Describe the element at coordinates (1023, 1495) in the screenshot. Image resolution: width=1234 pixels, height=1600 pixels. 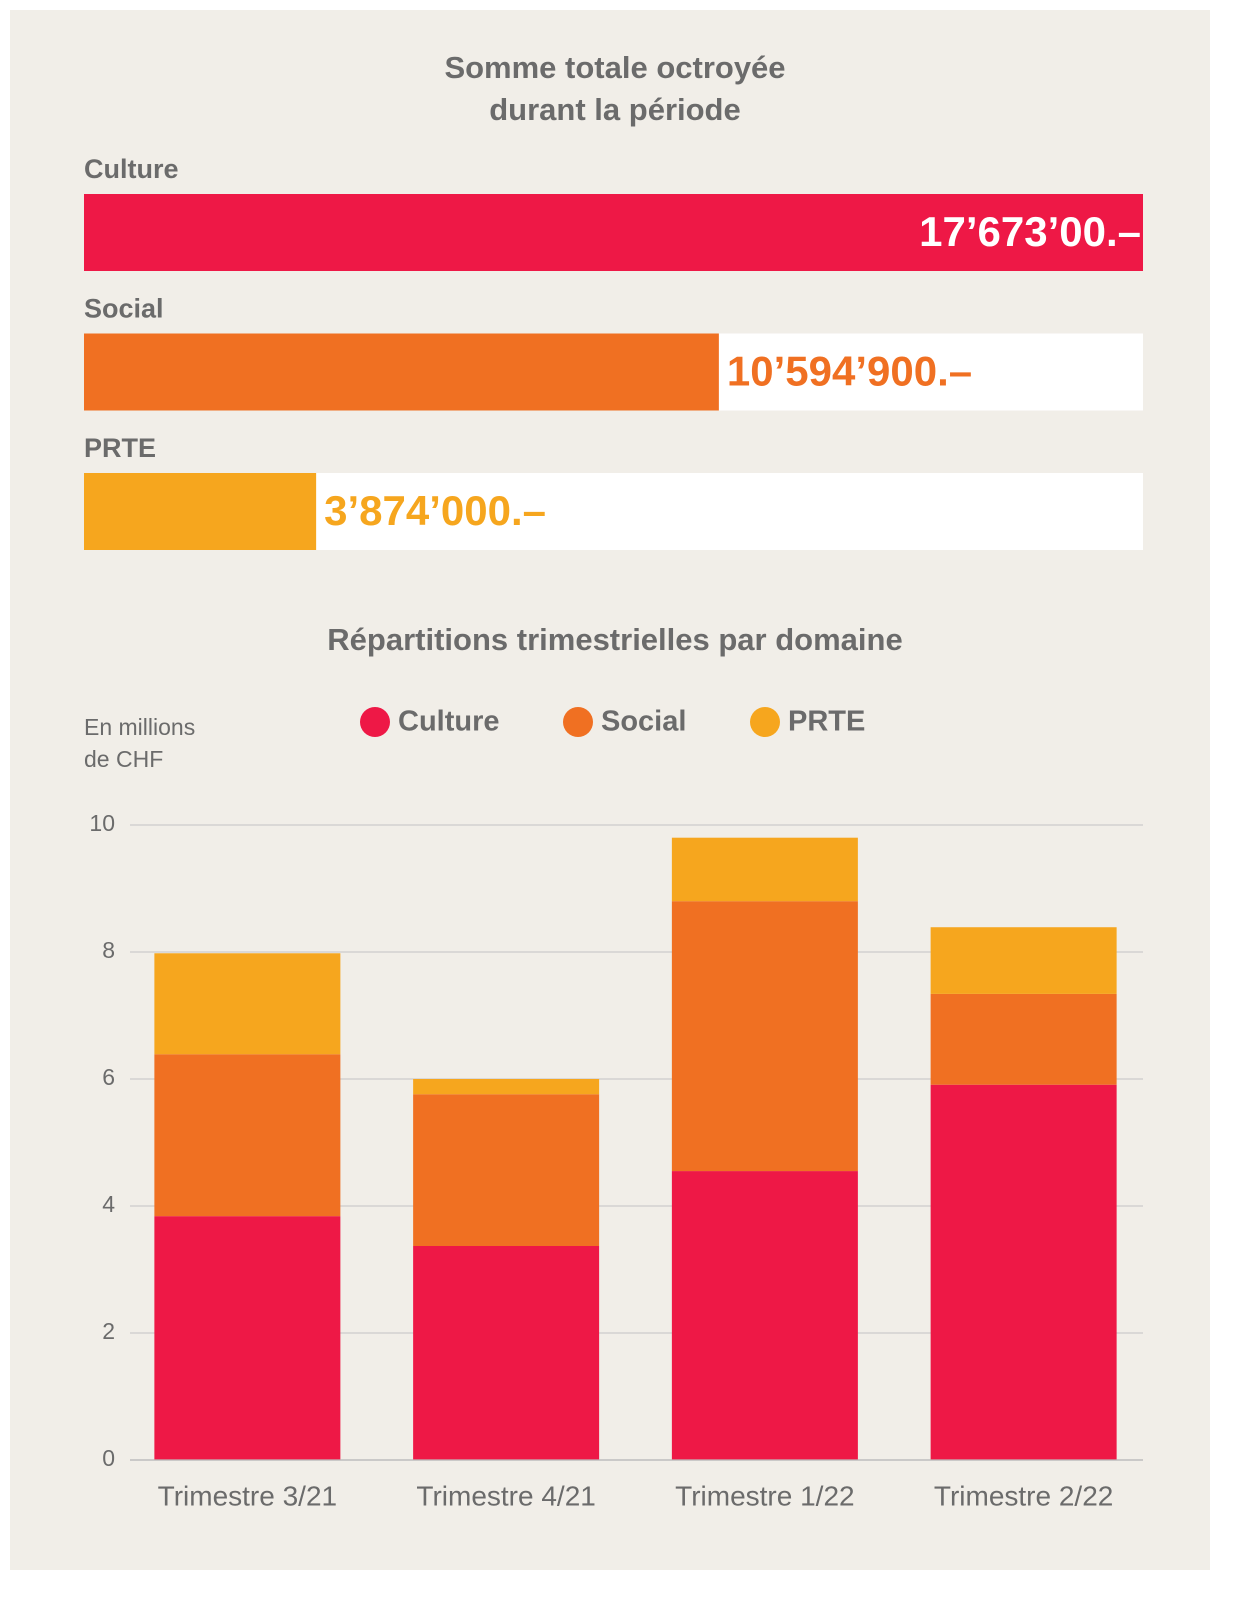
I see `x-tick-label: Trimestre 2/22` at that location.